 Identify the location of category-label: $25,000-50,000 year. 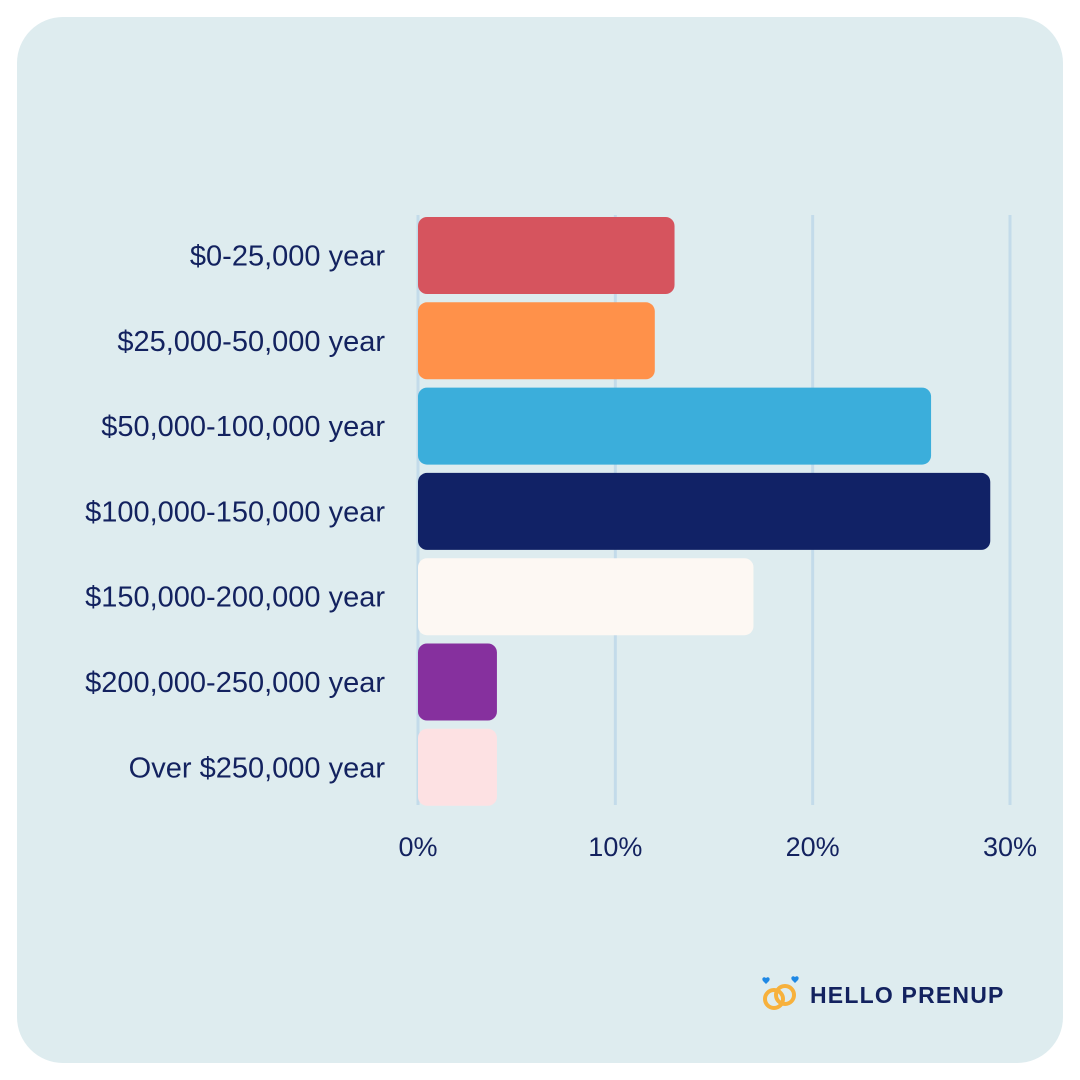
(251, 342).